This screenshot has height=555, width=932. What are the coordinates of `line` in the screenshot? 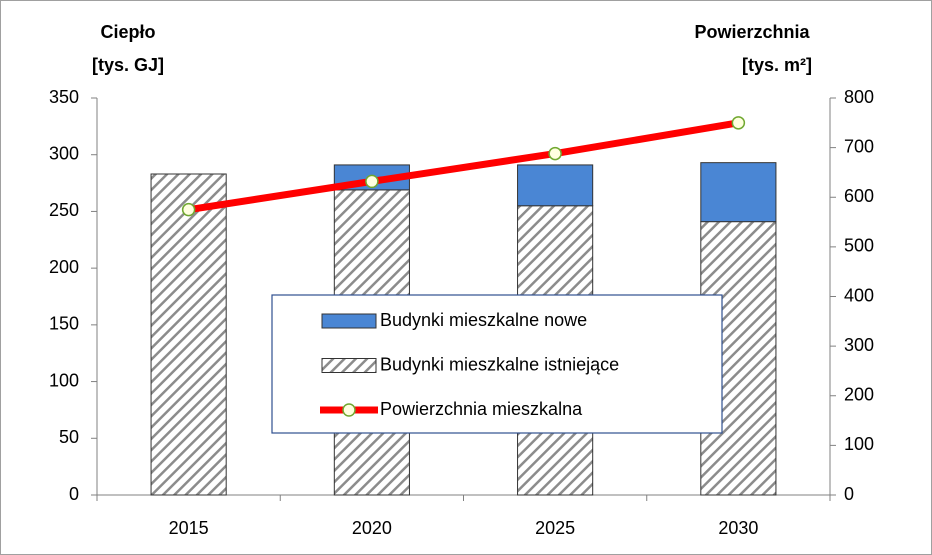 It's located at (463, 166).